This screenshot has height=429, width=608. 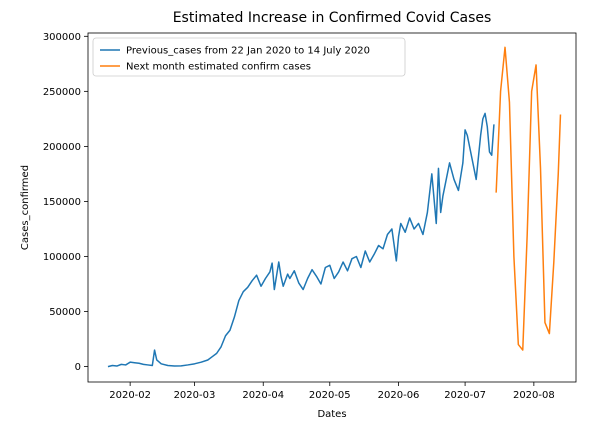 What do you see at coordinates (62, 257) in the screenshot?
I see `y-tick-label: 100000` at bounding box center [62, 257].